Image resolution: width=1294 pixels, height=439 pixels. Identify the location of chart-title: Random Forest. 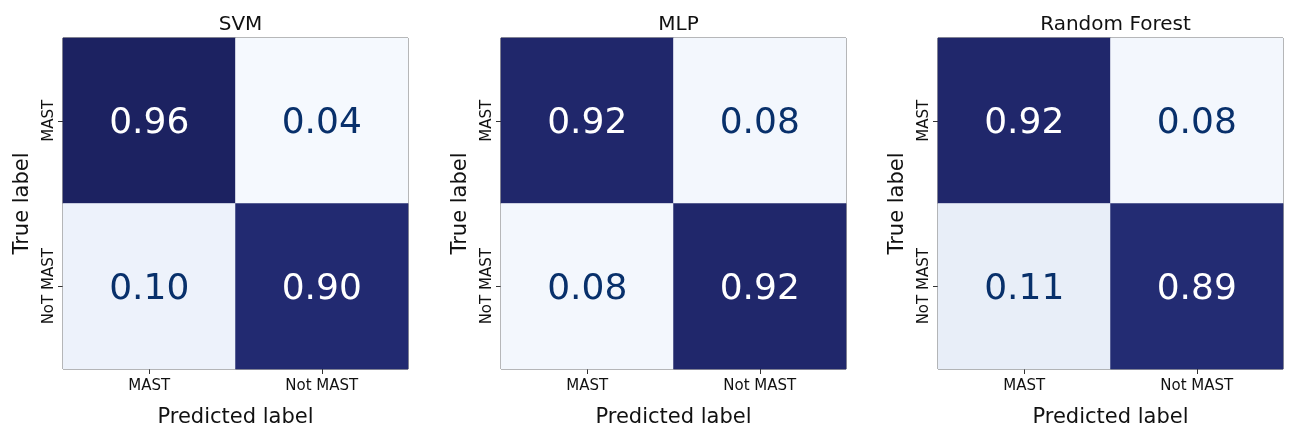
(1115, 23).